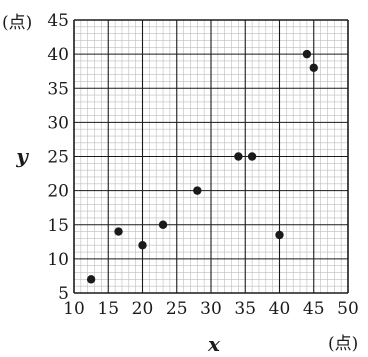 The image size is (368, 357). I want to click on y-tick-label: 45, so click(58, 21).